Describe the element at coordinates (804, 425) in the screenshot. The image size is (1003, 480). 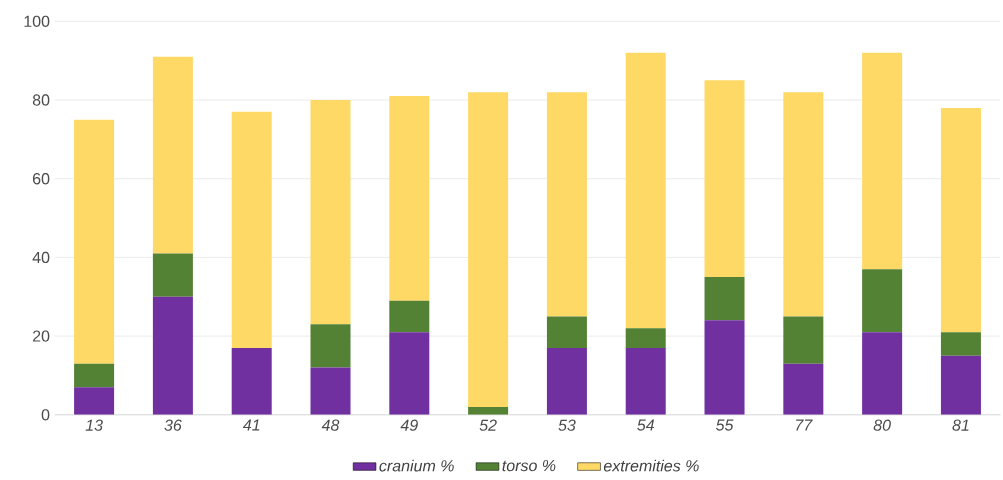
I see `x-tick-label: 77` at that location.